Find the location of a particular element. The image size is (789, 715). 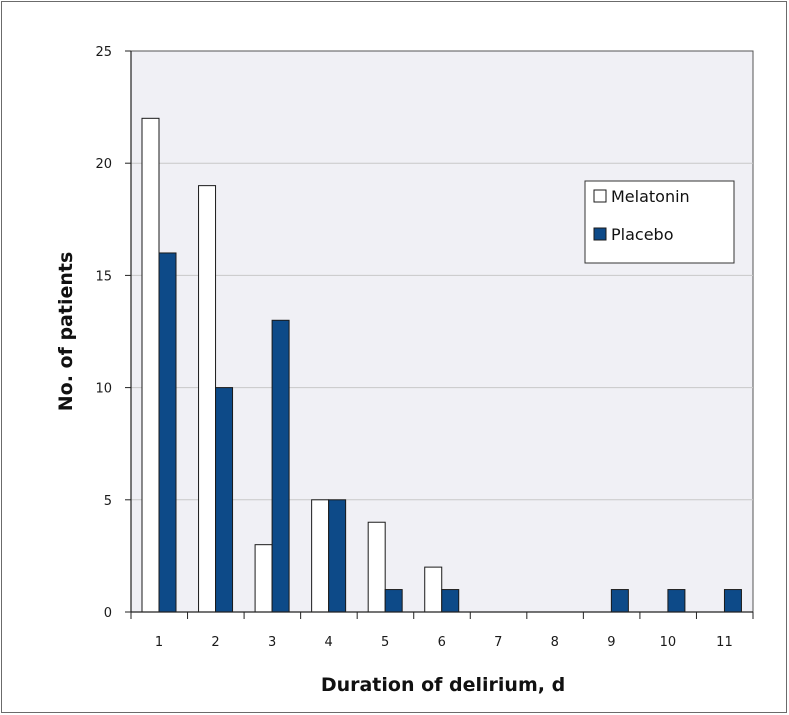

y-tick-labels: 0 5 10 15 20 25 is located at coordinates (103, 333).